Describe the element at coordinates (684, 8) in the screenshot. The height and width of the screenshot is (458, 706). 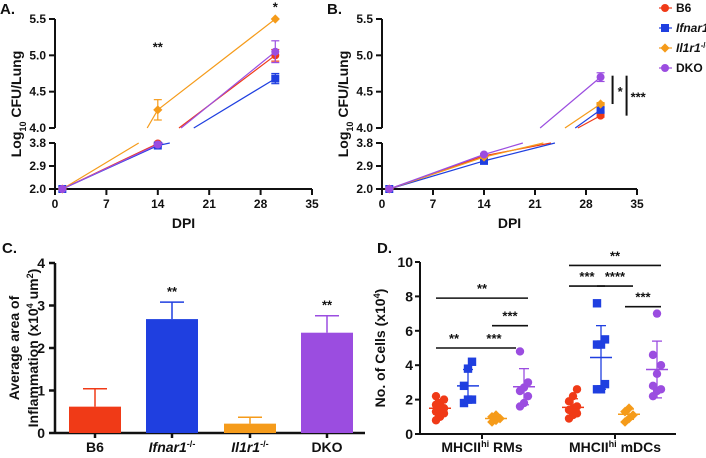
I see `legend-label: B6` at that location.